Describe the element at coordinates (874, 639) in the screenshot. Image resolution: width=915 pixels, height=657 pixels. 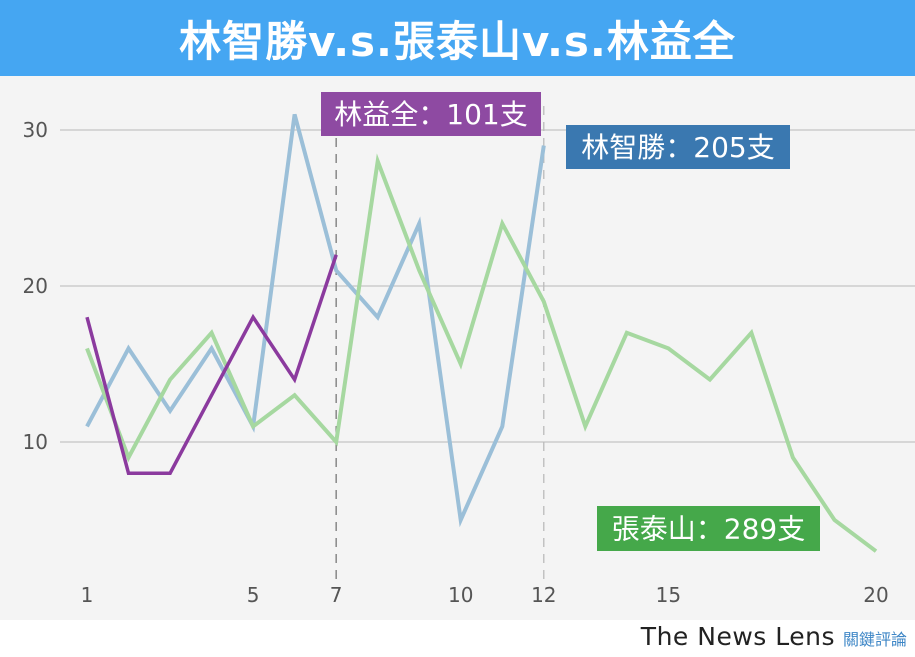
I see `brand-name-chinese: 關鍵評論` at that location.